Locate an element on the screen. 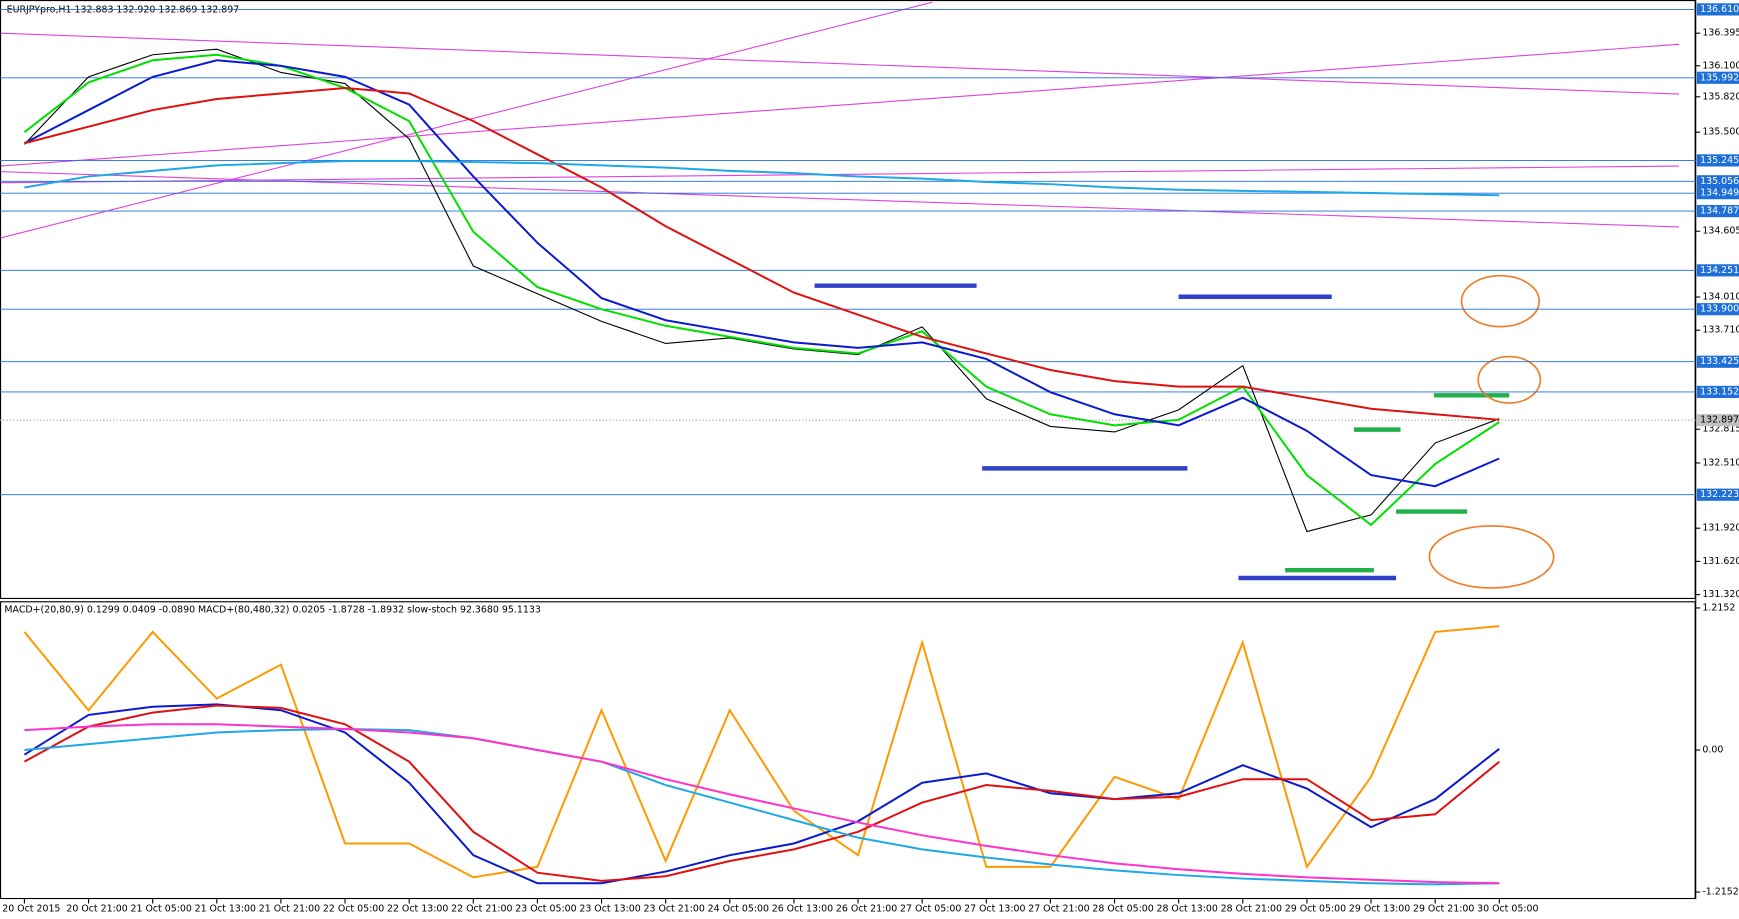 The image size is (1739, 919). x-tick-label: 27 Oct 21:00 is located at coordinates (1058, 909).